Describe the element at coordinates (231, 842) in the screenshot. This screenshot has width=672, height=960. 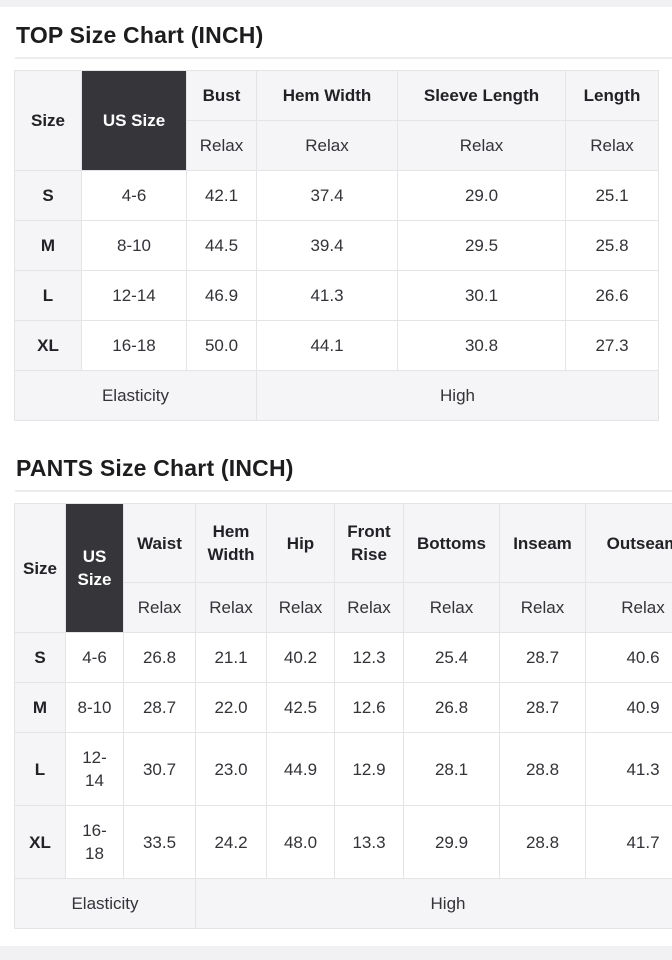
I see `value-cell: 24.2` at that location.